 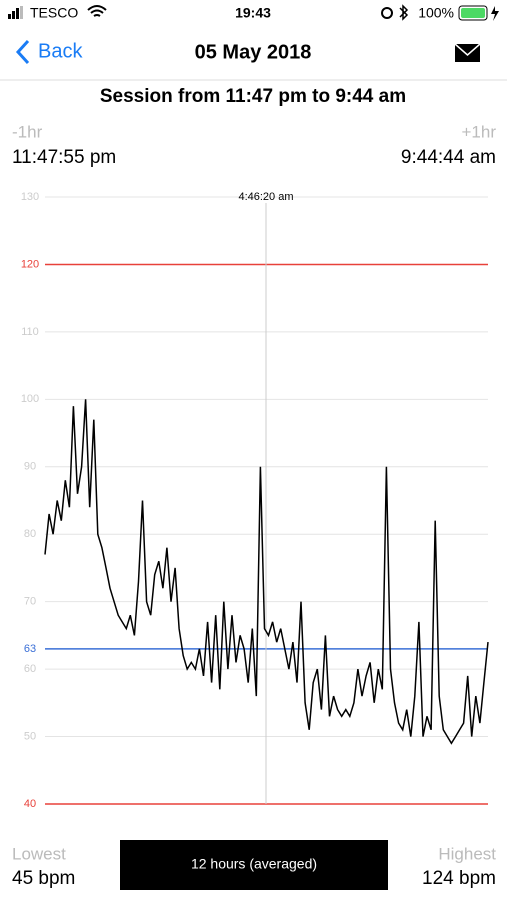 What do you see at coordinates (30, 399) in the screenshot?
I see `y-tick-label: 100` at bounding box center [30, 399].